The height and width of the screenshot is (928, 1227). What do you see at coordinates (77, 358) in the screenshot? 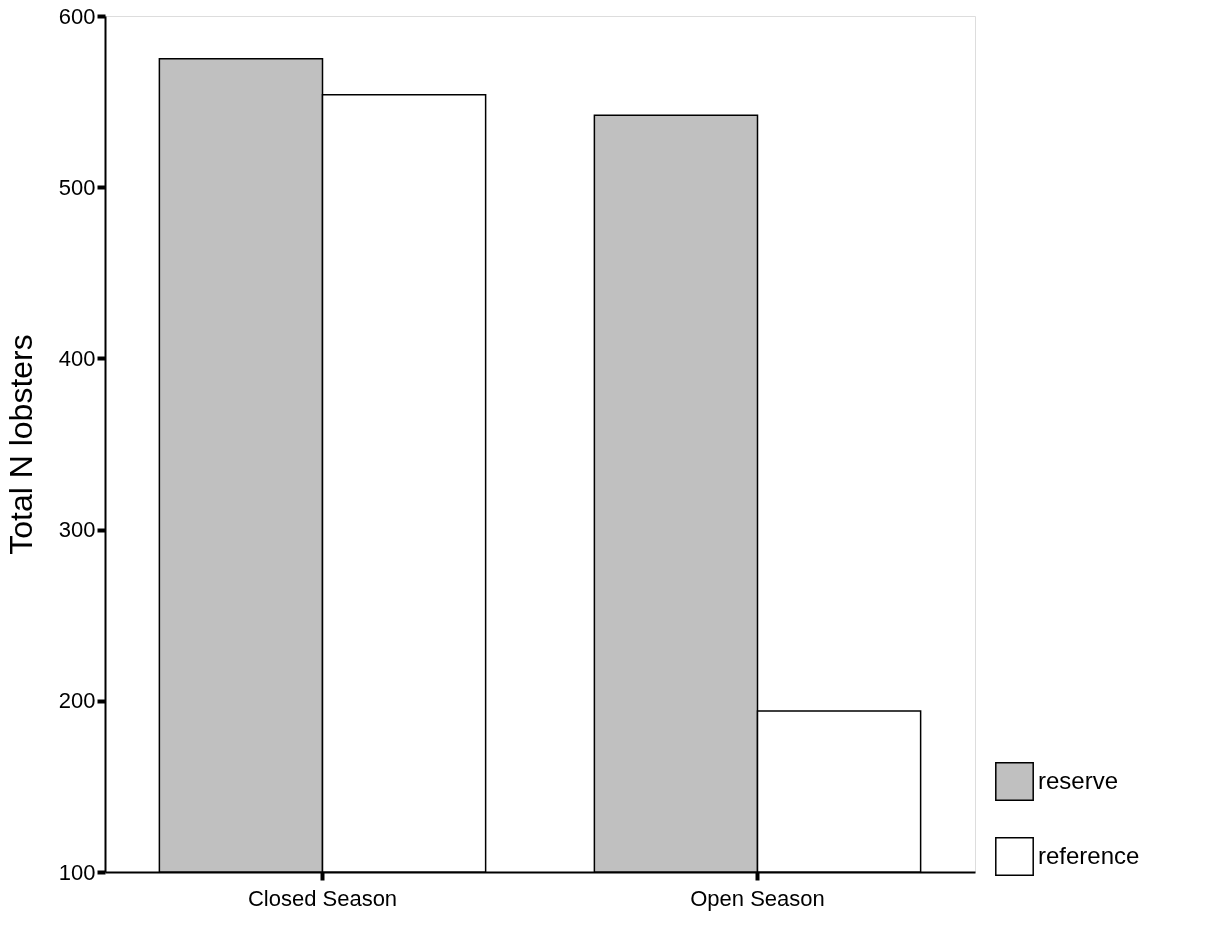
I see `y-tick-label: 400` at bounding box center [77, 358].